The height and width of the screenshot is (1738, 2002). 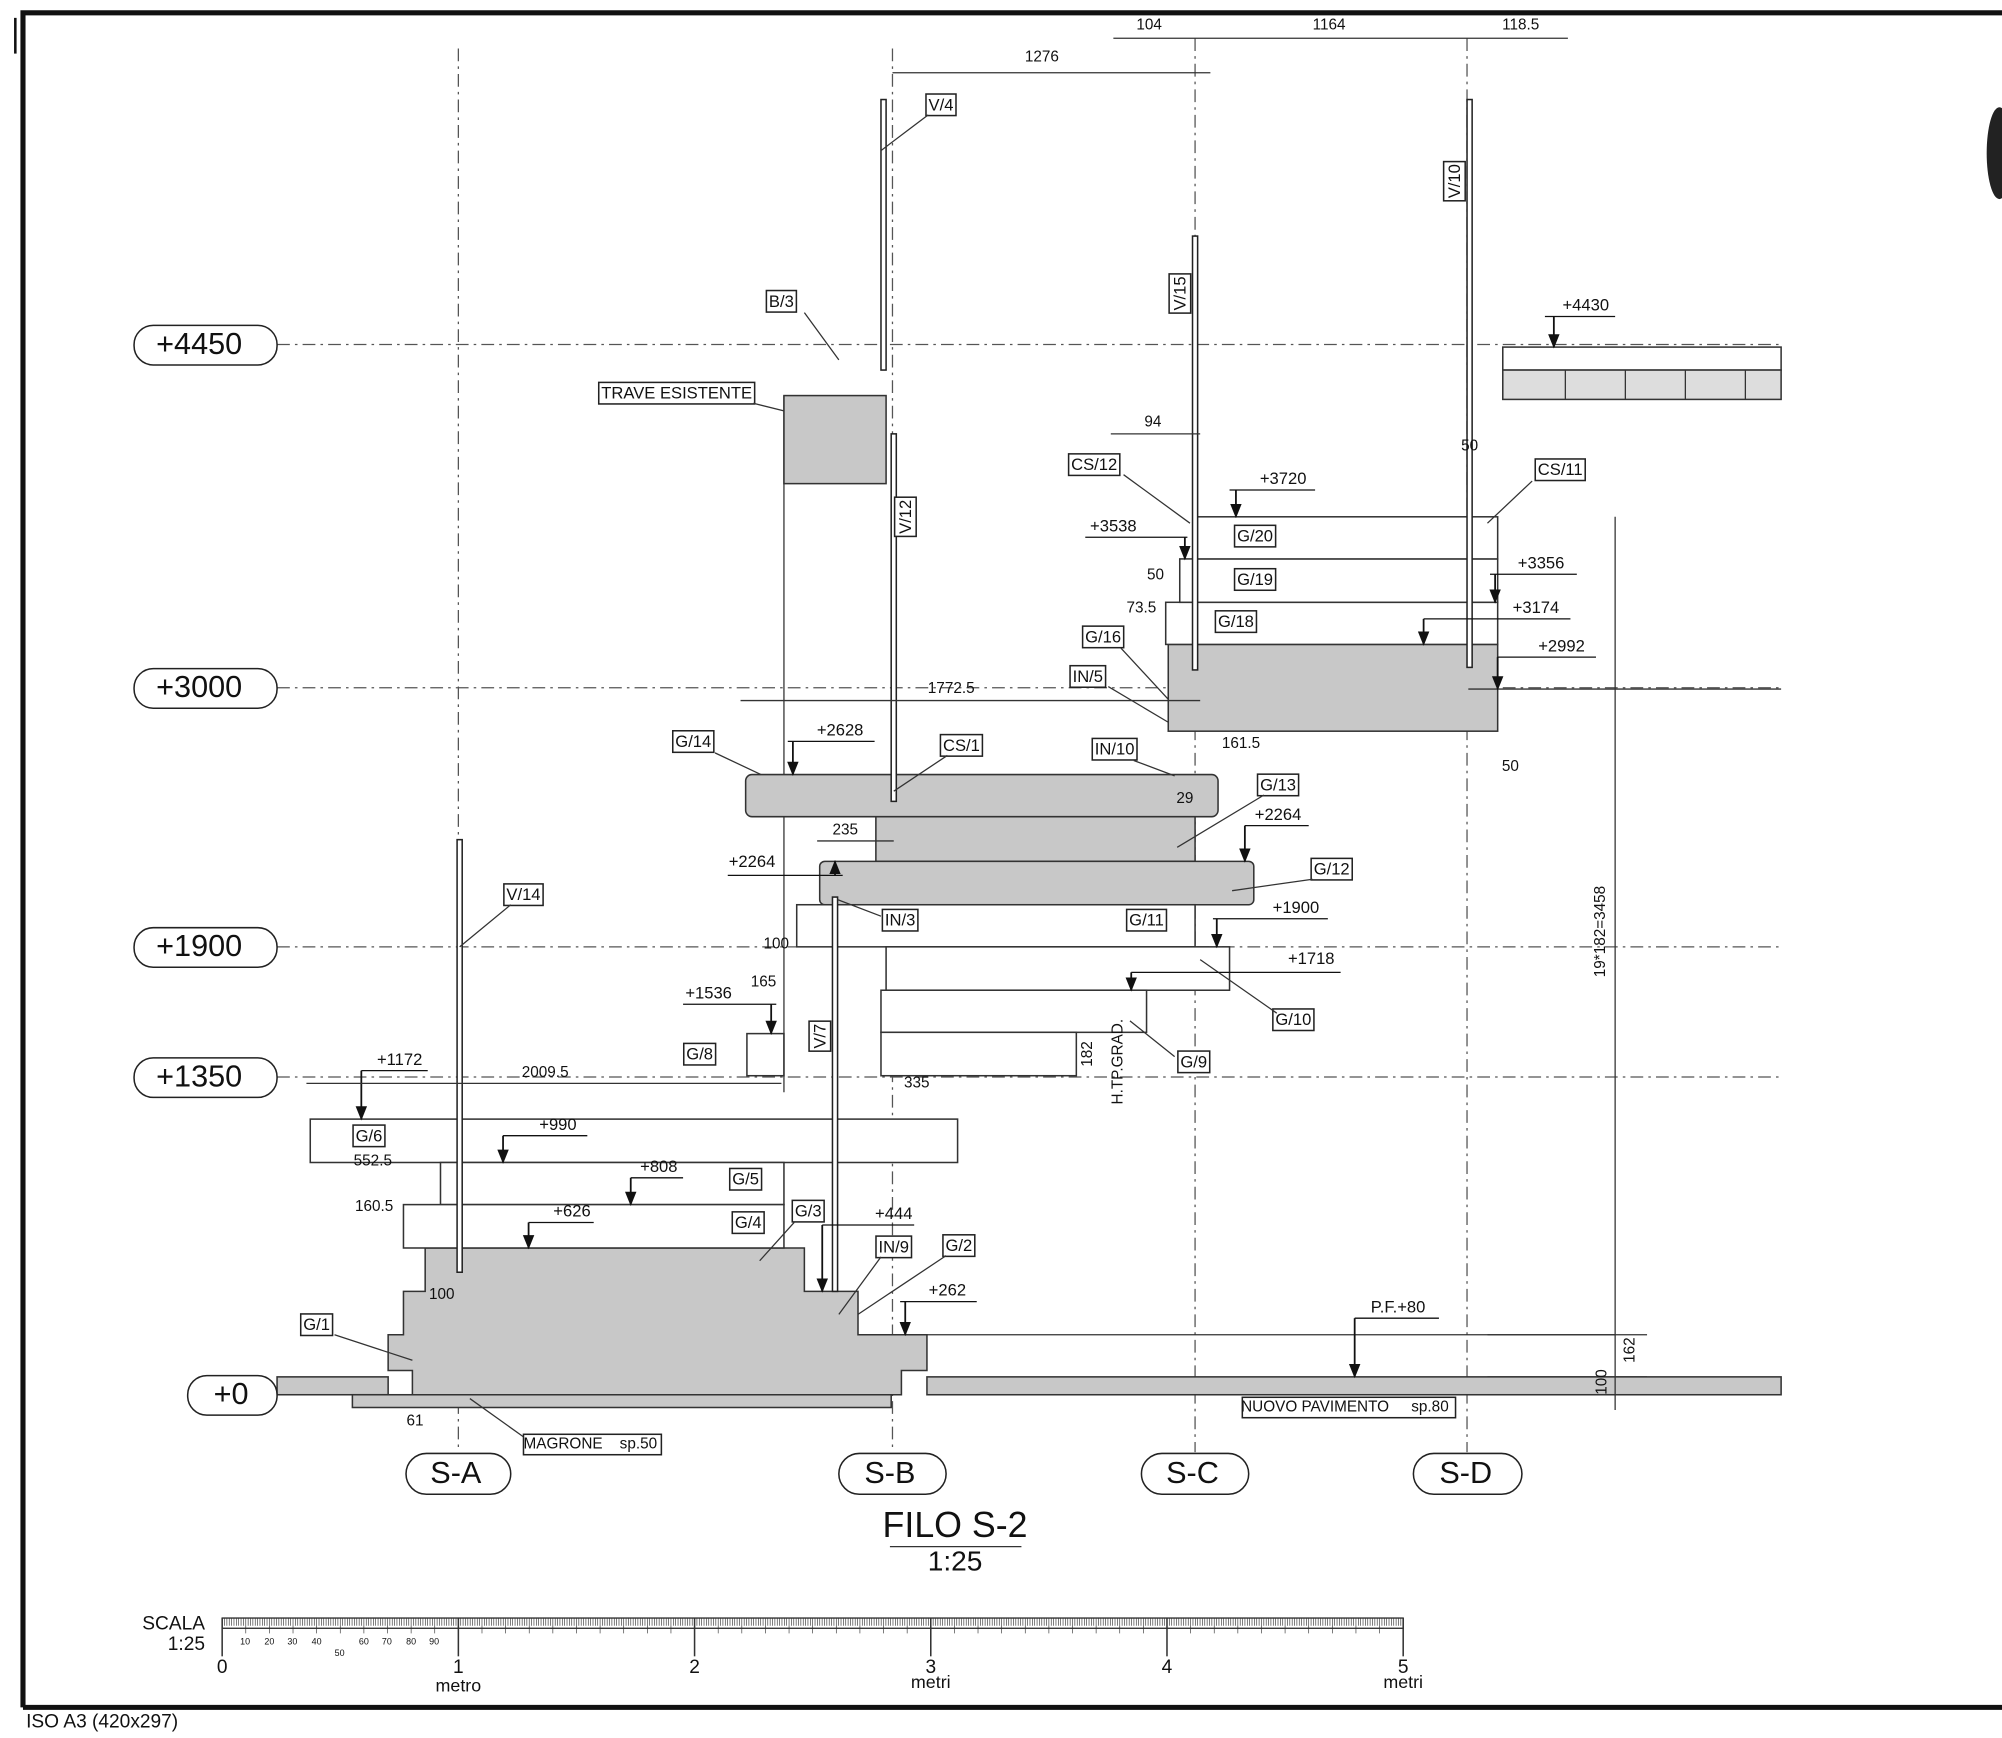 What do you see at coordinates (1113, 525) in the screenshot?
I see `elevation: +3538` at bounding box center [1113, 525].